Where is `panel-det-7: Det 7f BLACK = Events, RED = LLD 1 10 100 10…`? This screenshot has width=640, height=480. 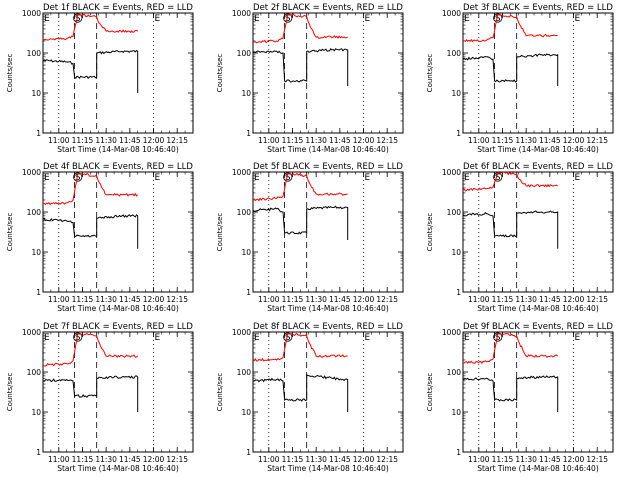
panel-det-7: Det 7f BLACK = Events, RED = LLD 1 10 100 10… is located at coordinates (100, 397).